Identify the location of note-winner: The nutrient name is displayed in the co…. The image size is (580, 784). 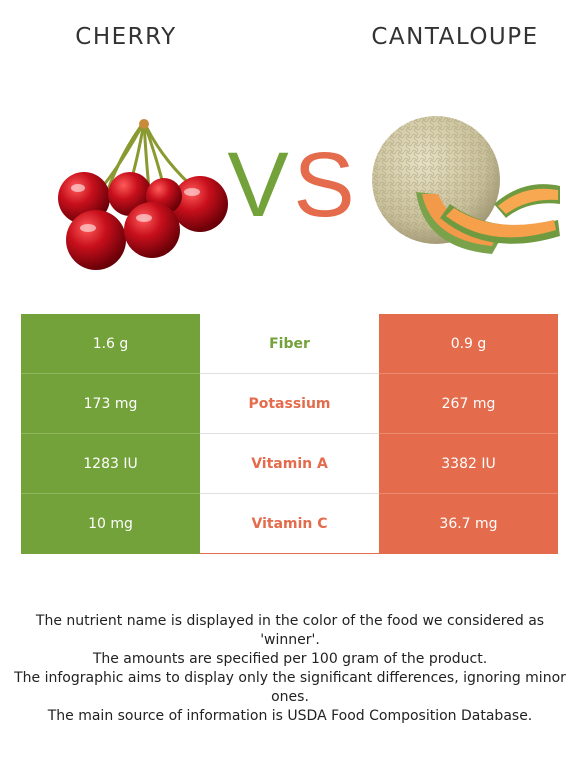
(290, 630).